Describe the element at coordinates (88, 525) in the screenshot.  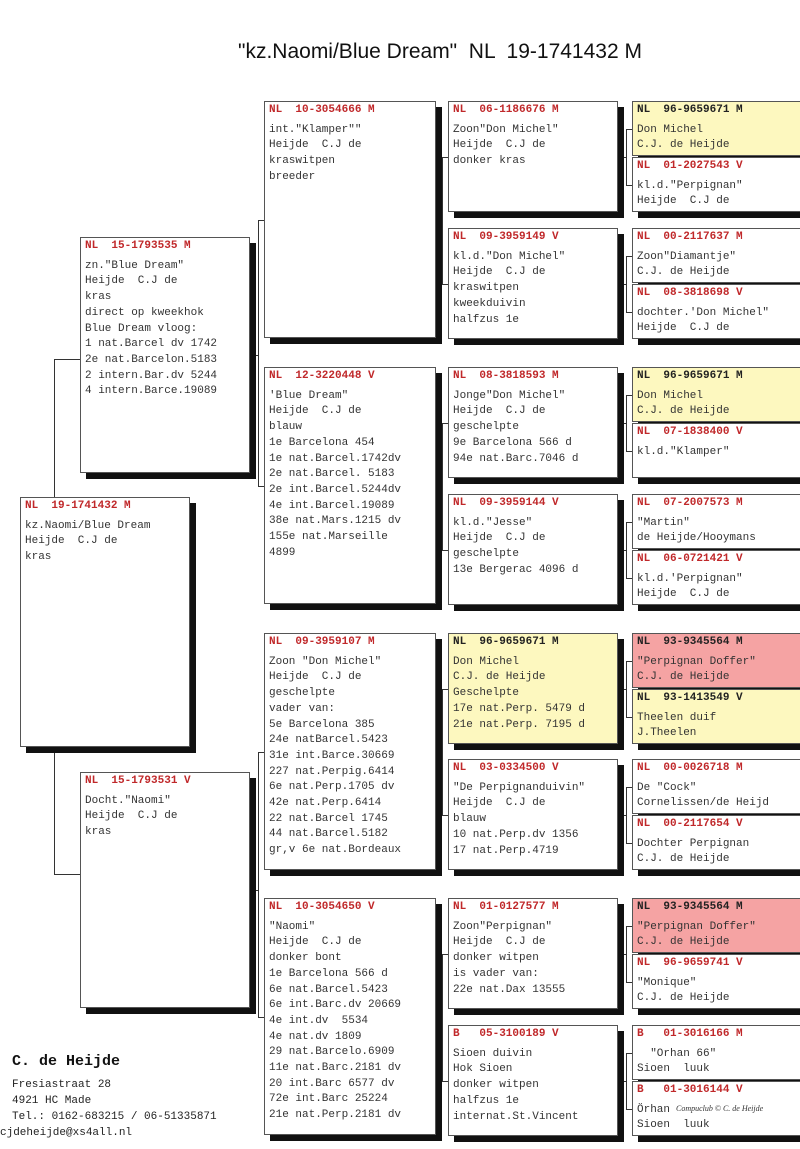
I see `bird-info-line: kz.Naomi/Blue Dream` at that location.